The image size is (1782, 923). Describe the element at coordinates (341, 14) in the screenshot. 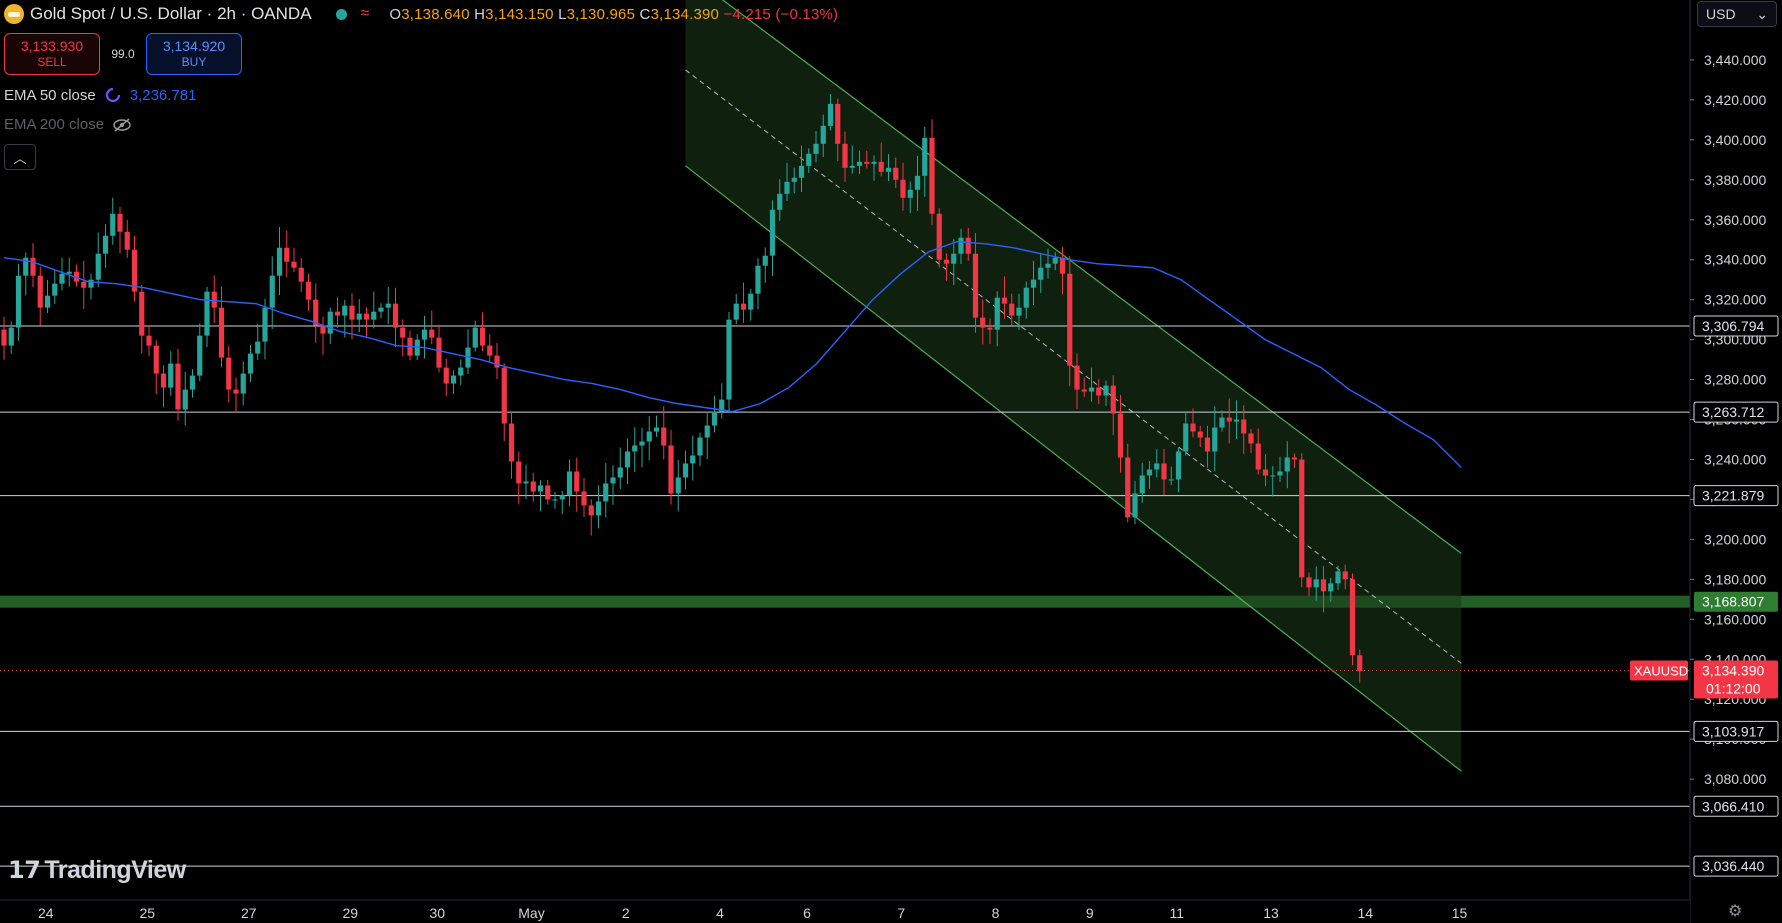

I see `market-open-icon` at that location.